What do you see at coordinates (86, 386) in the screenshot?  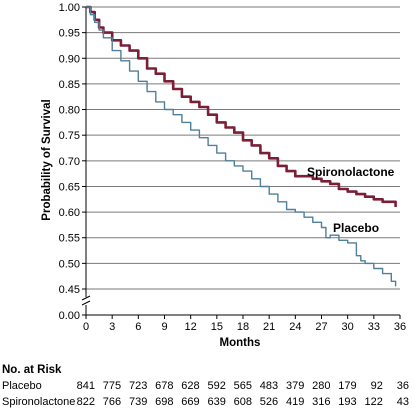 I see `risk-value: 841` at bounding box center [86, 386].